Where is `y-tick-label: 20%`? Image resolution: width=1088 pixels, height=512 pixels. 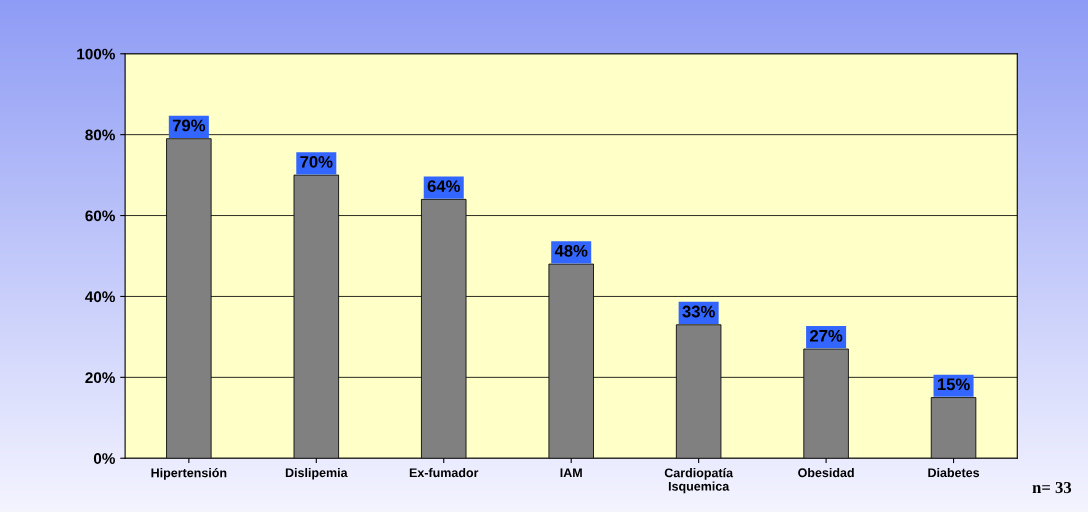 y-tick-label: 20% is located at coordinates (100, 378).